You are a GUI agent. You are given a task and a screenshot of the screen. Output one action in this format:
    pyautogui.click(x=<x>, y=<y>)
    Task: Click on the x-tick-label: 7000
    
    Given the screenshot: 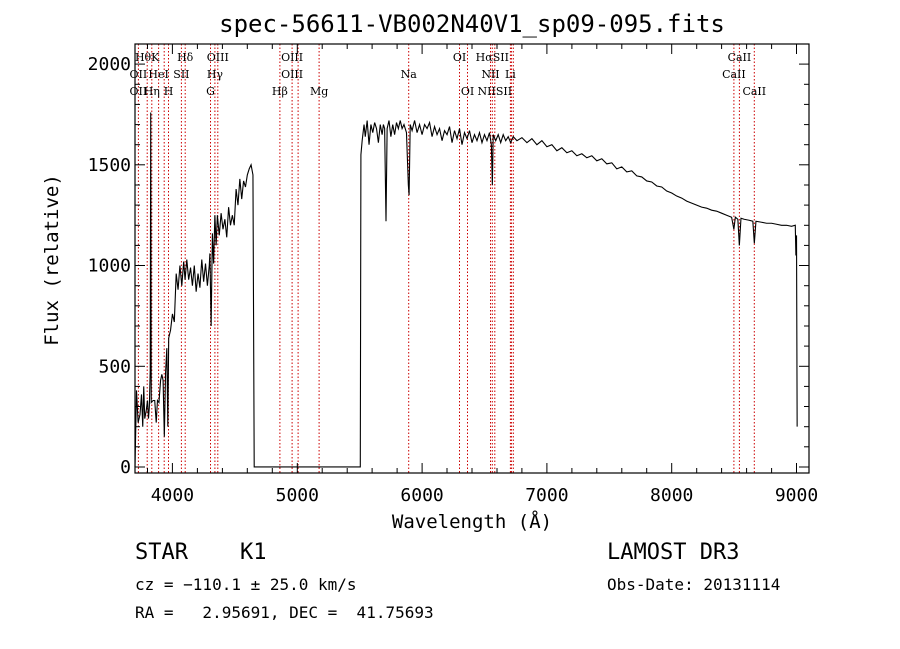 What is the action you would take?
    pyautogui.click(x=546, y=495)
    